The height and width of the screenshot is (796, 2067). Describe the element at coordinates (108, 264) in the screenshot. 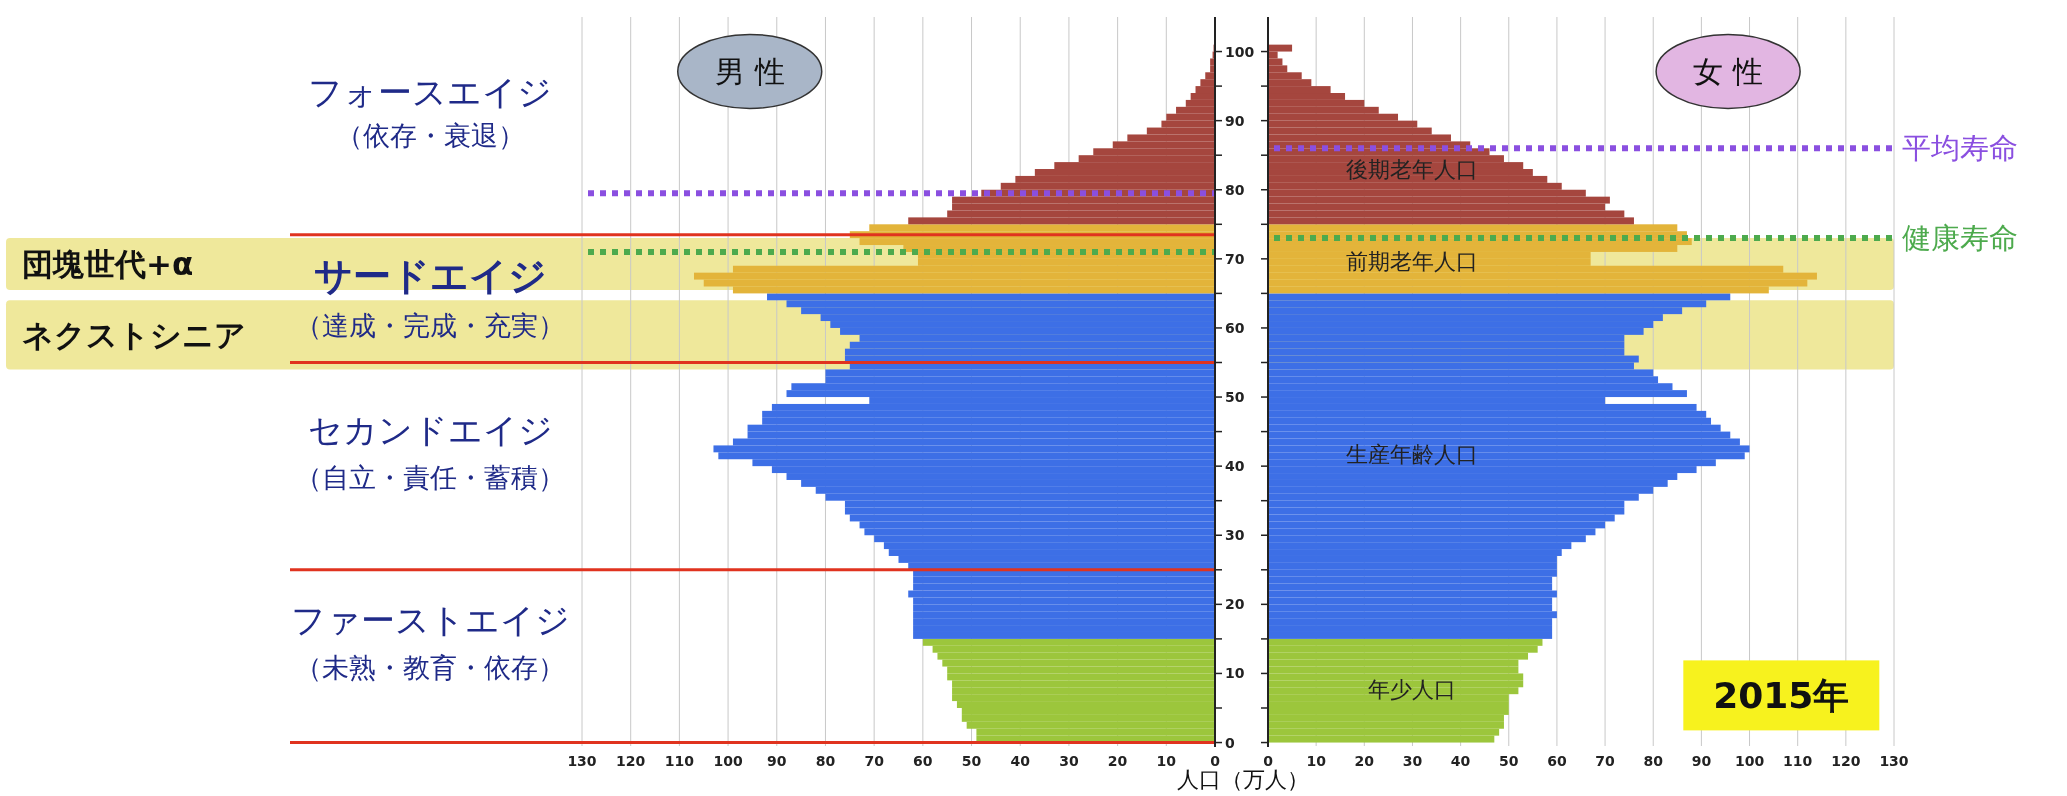

I see `band-label: 団塊世代+α` at that location.